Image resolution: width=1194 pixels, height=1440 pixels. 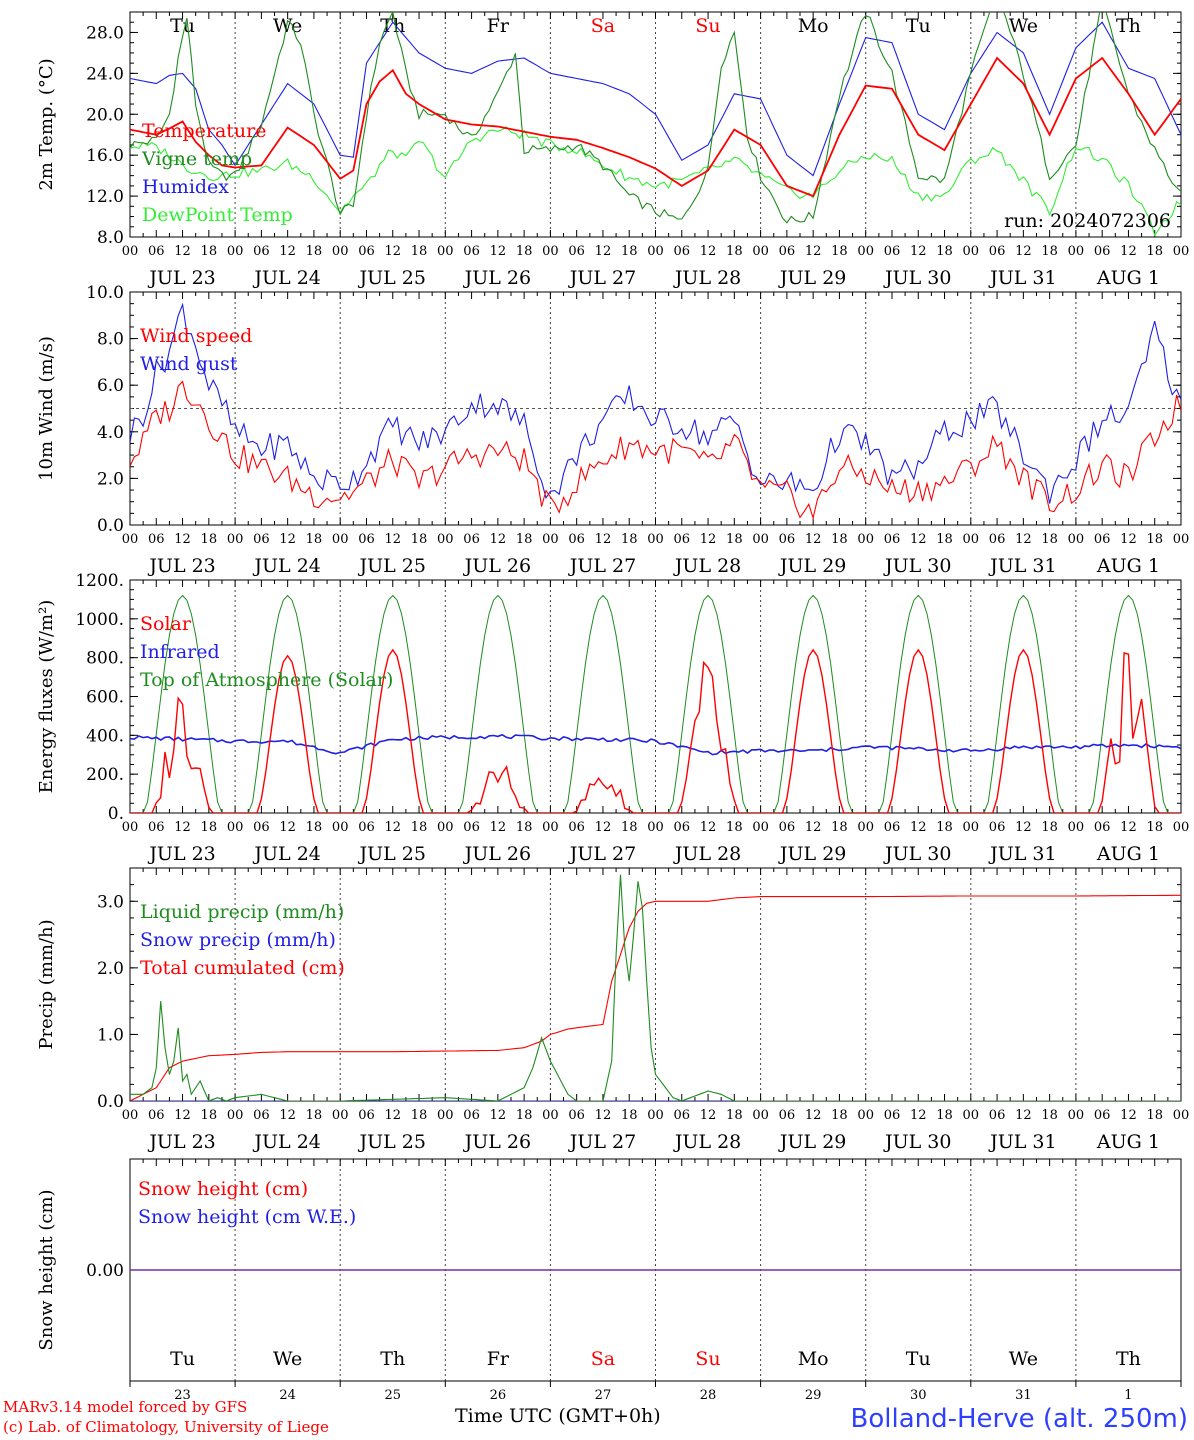 What do you see at coordinates (238, 940) in the screenshot?
I see `legend-entry: Snow precip (mm/h)` at bounding box center [238, 940].